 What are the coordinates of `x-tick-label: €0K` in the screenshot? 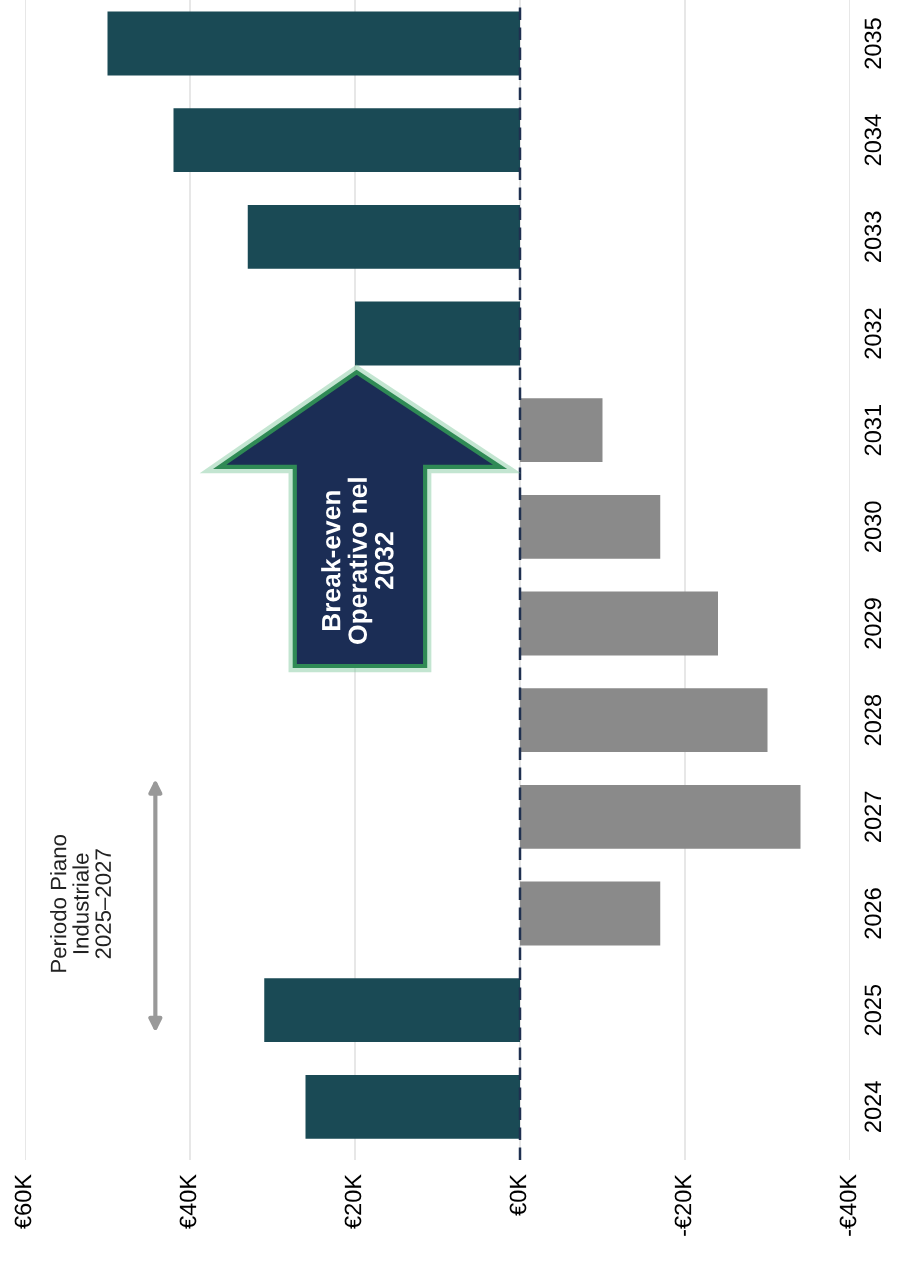 It's located at (518, 1195).